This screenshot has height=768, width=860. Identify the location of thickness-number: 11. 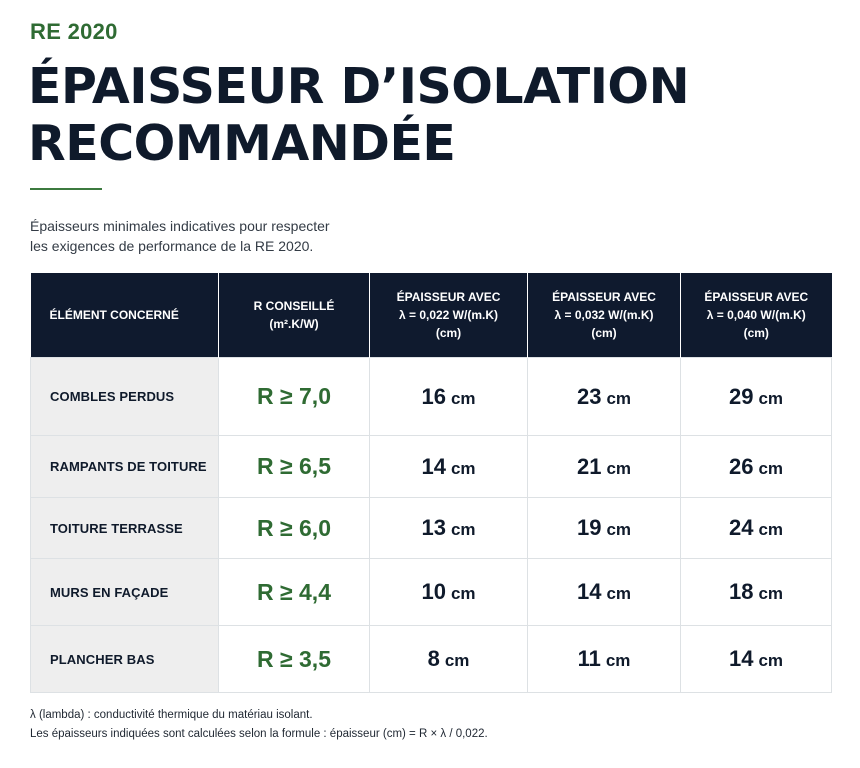
(589, 658).